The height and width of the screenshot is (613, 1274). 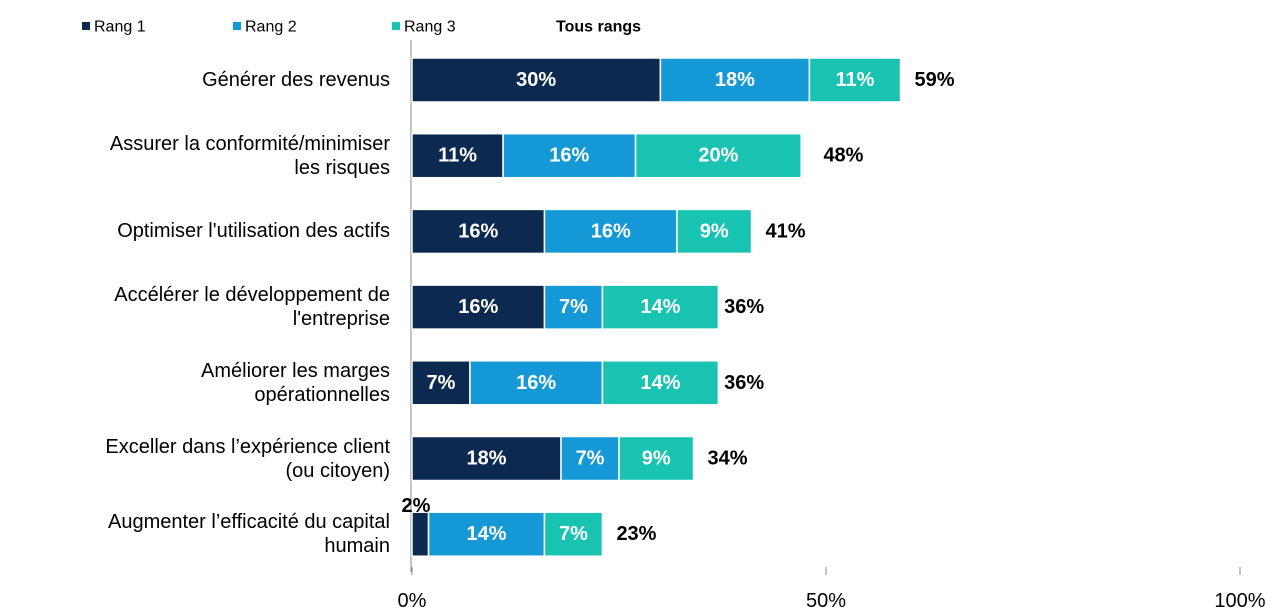 I want to click on y-tick-label: Optimiser l'utilisation des actifs, so click(x=253, y=231).